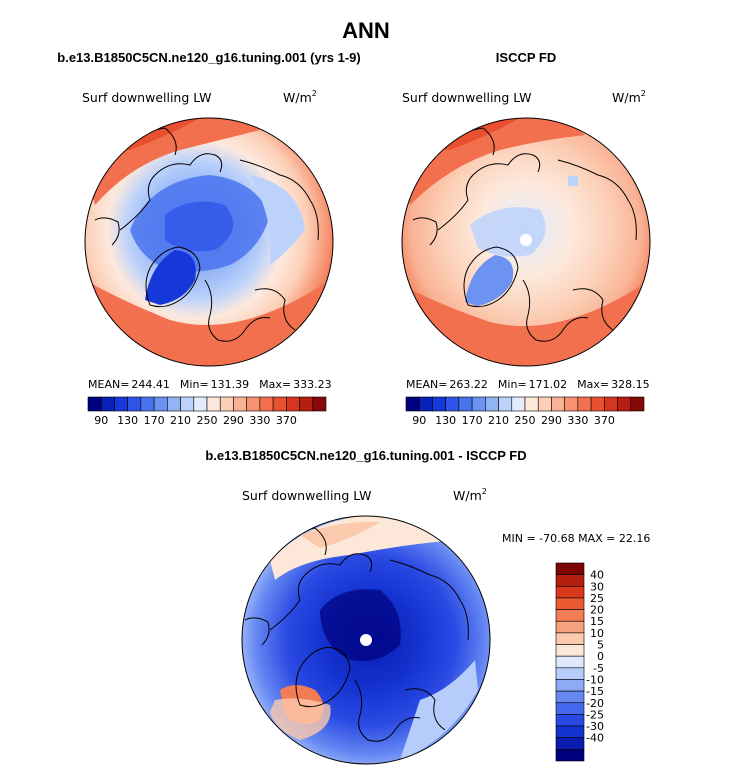  Describe the element at coordinates (498, 420) in the screenshot. I see `colorbar-obs-tick-label: 210` at that location.